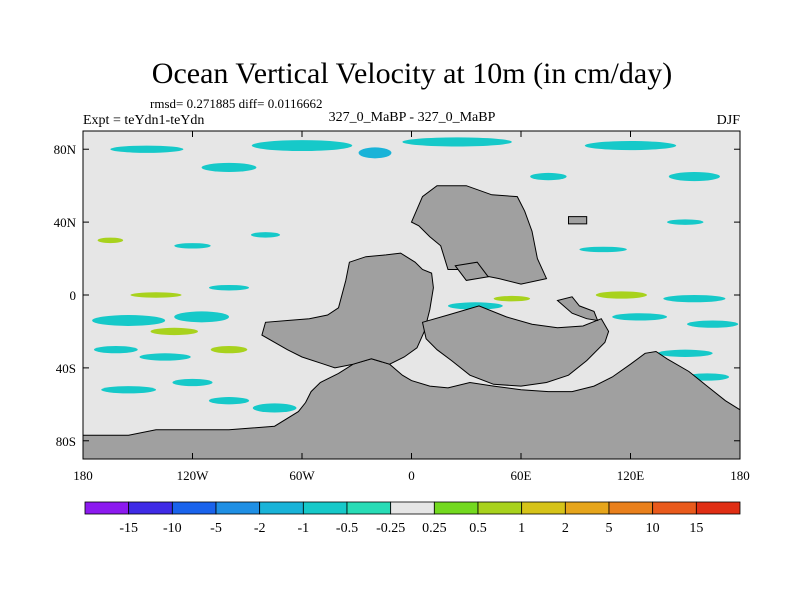 The height and width of the screenshot is (600, 800). Describe the element at coordinates (66, 368) in the screenshot. I see `y-tick-label-3: 40S` at that location.